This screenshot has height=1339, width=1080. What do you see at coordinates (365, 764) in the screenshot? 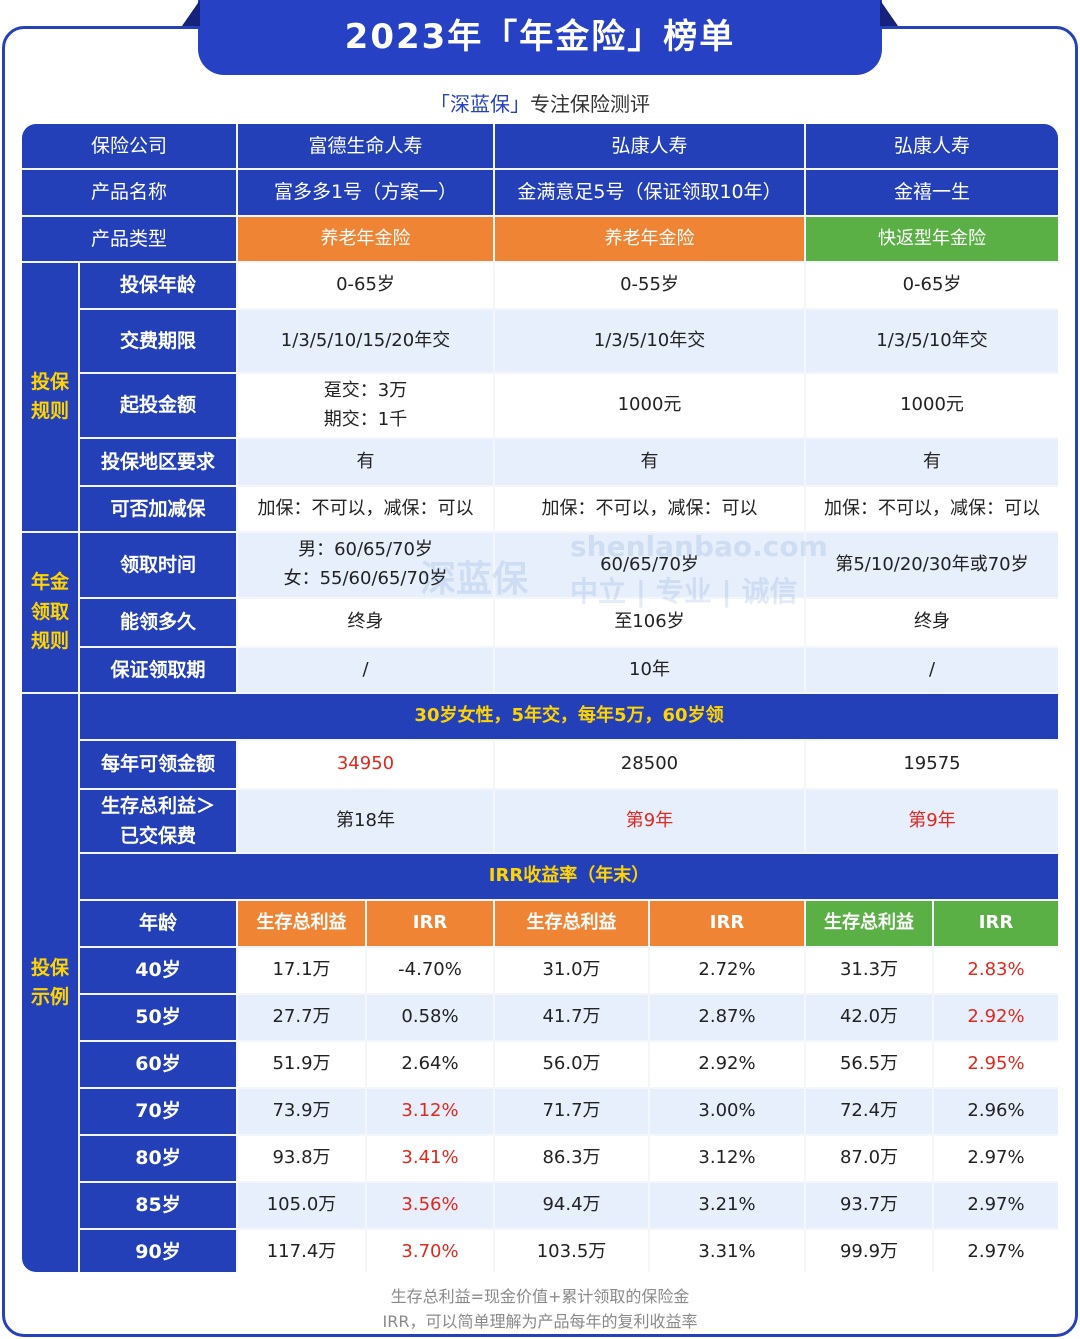
I see `yearly-amount-cell-1: 34950` at bounding box center [365, 764].